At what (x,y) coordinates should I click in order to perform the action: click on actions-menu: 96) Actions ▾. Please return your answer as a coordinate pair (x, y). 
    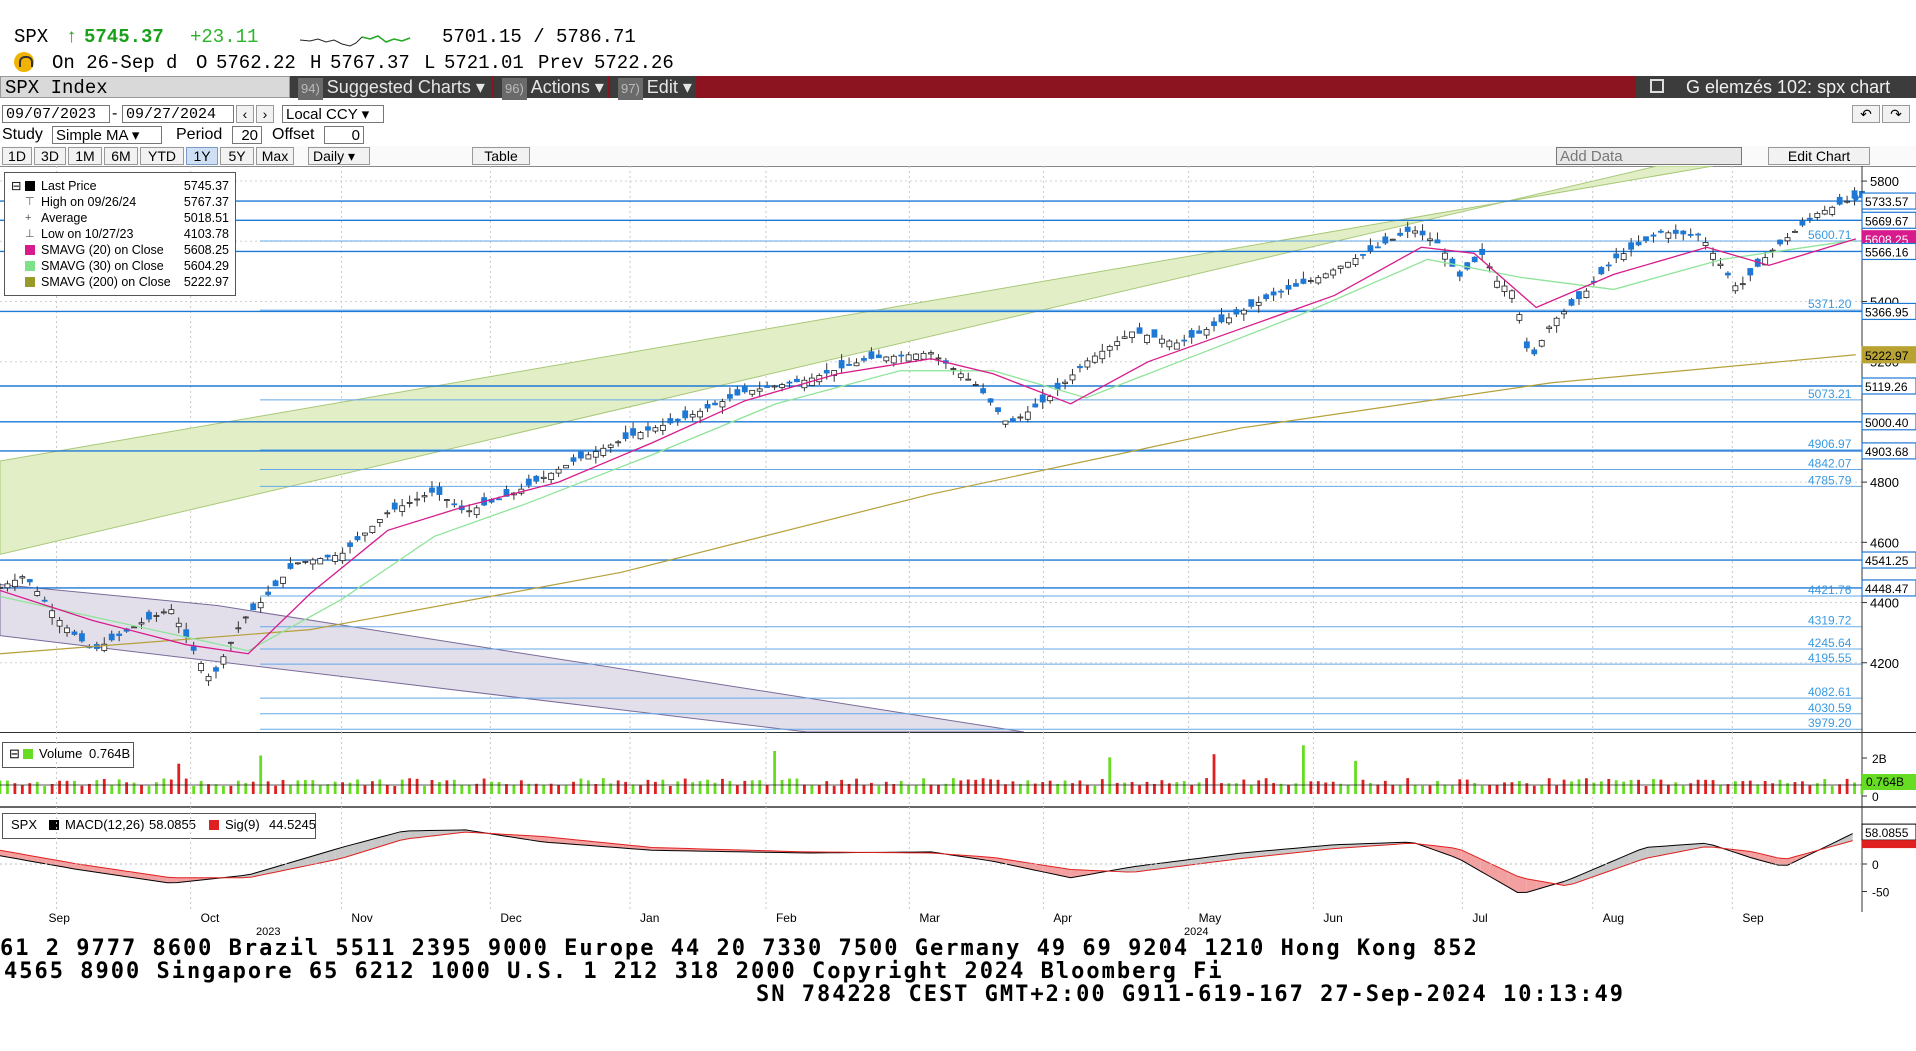
    Looking at the image, I should click on (551, 88).